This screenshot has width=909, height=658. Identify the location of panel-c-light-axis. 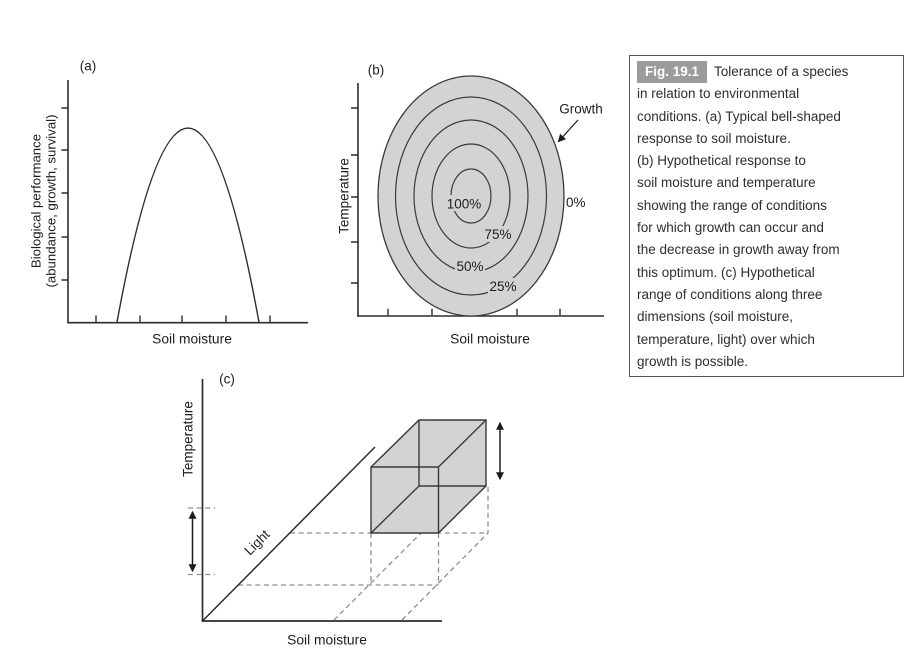
(288, 534).